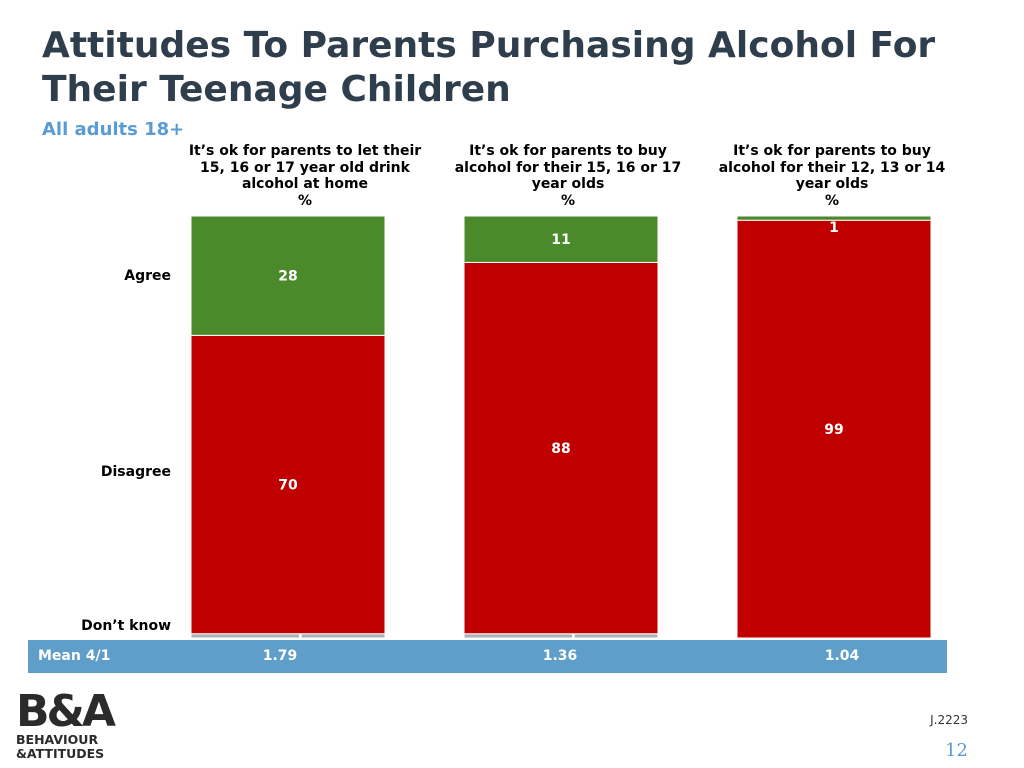 This screenshot has width=1024, height=768. What do you see at coordinates (568, 200) in the screenshot?
I see `column-header-2-unit: %` at bounding box center [568, 200].